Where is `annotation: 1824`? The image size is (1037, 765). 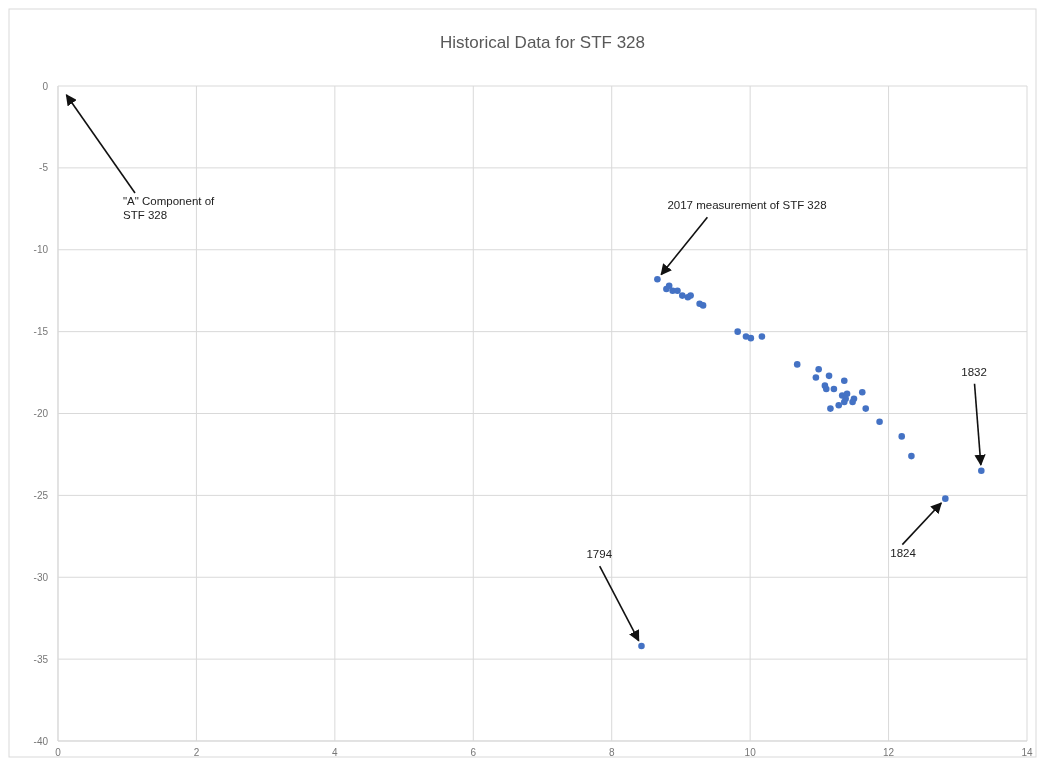 annotation: 1824 is located at coordinates (903, 552).